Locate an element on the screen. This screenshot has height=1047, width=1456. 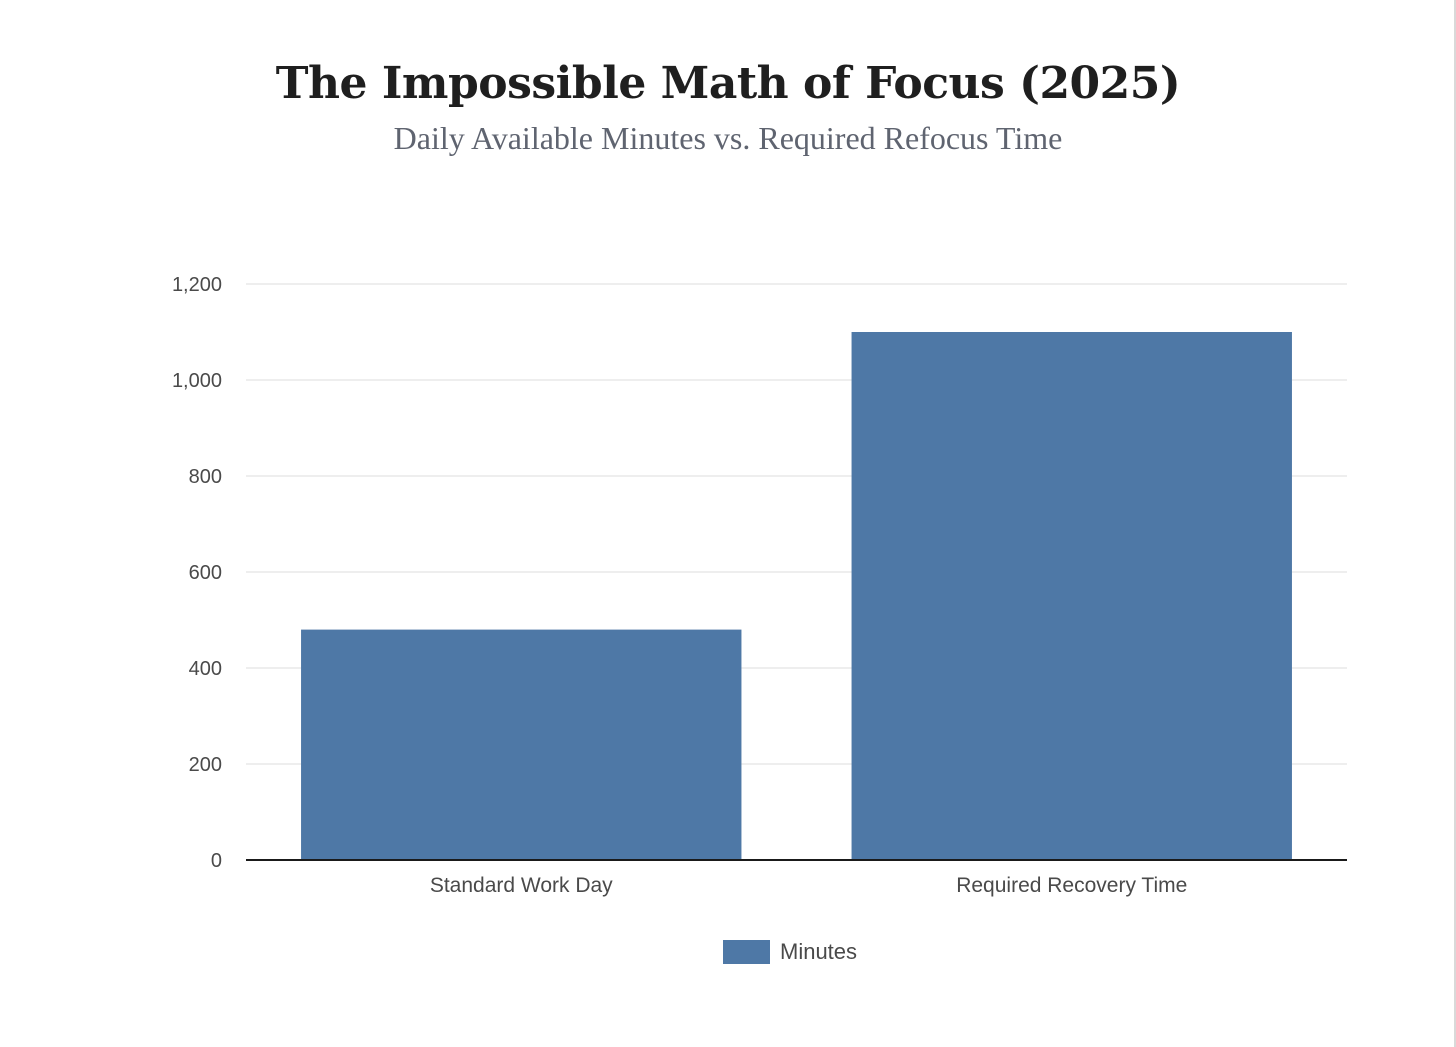
chart-title: The Impossible Math of Focus (2025) is located at coordinates (728, 83).